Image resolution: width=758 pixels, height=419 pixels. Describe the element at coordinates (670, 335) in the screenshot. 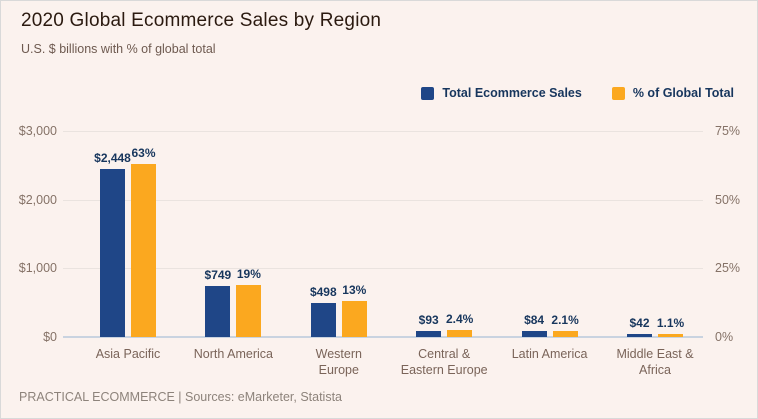

I see `bar-percent-middle-east-africa` at that location.